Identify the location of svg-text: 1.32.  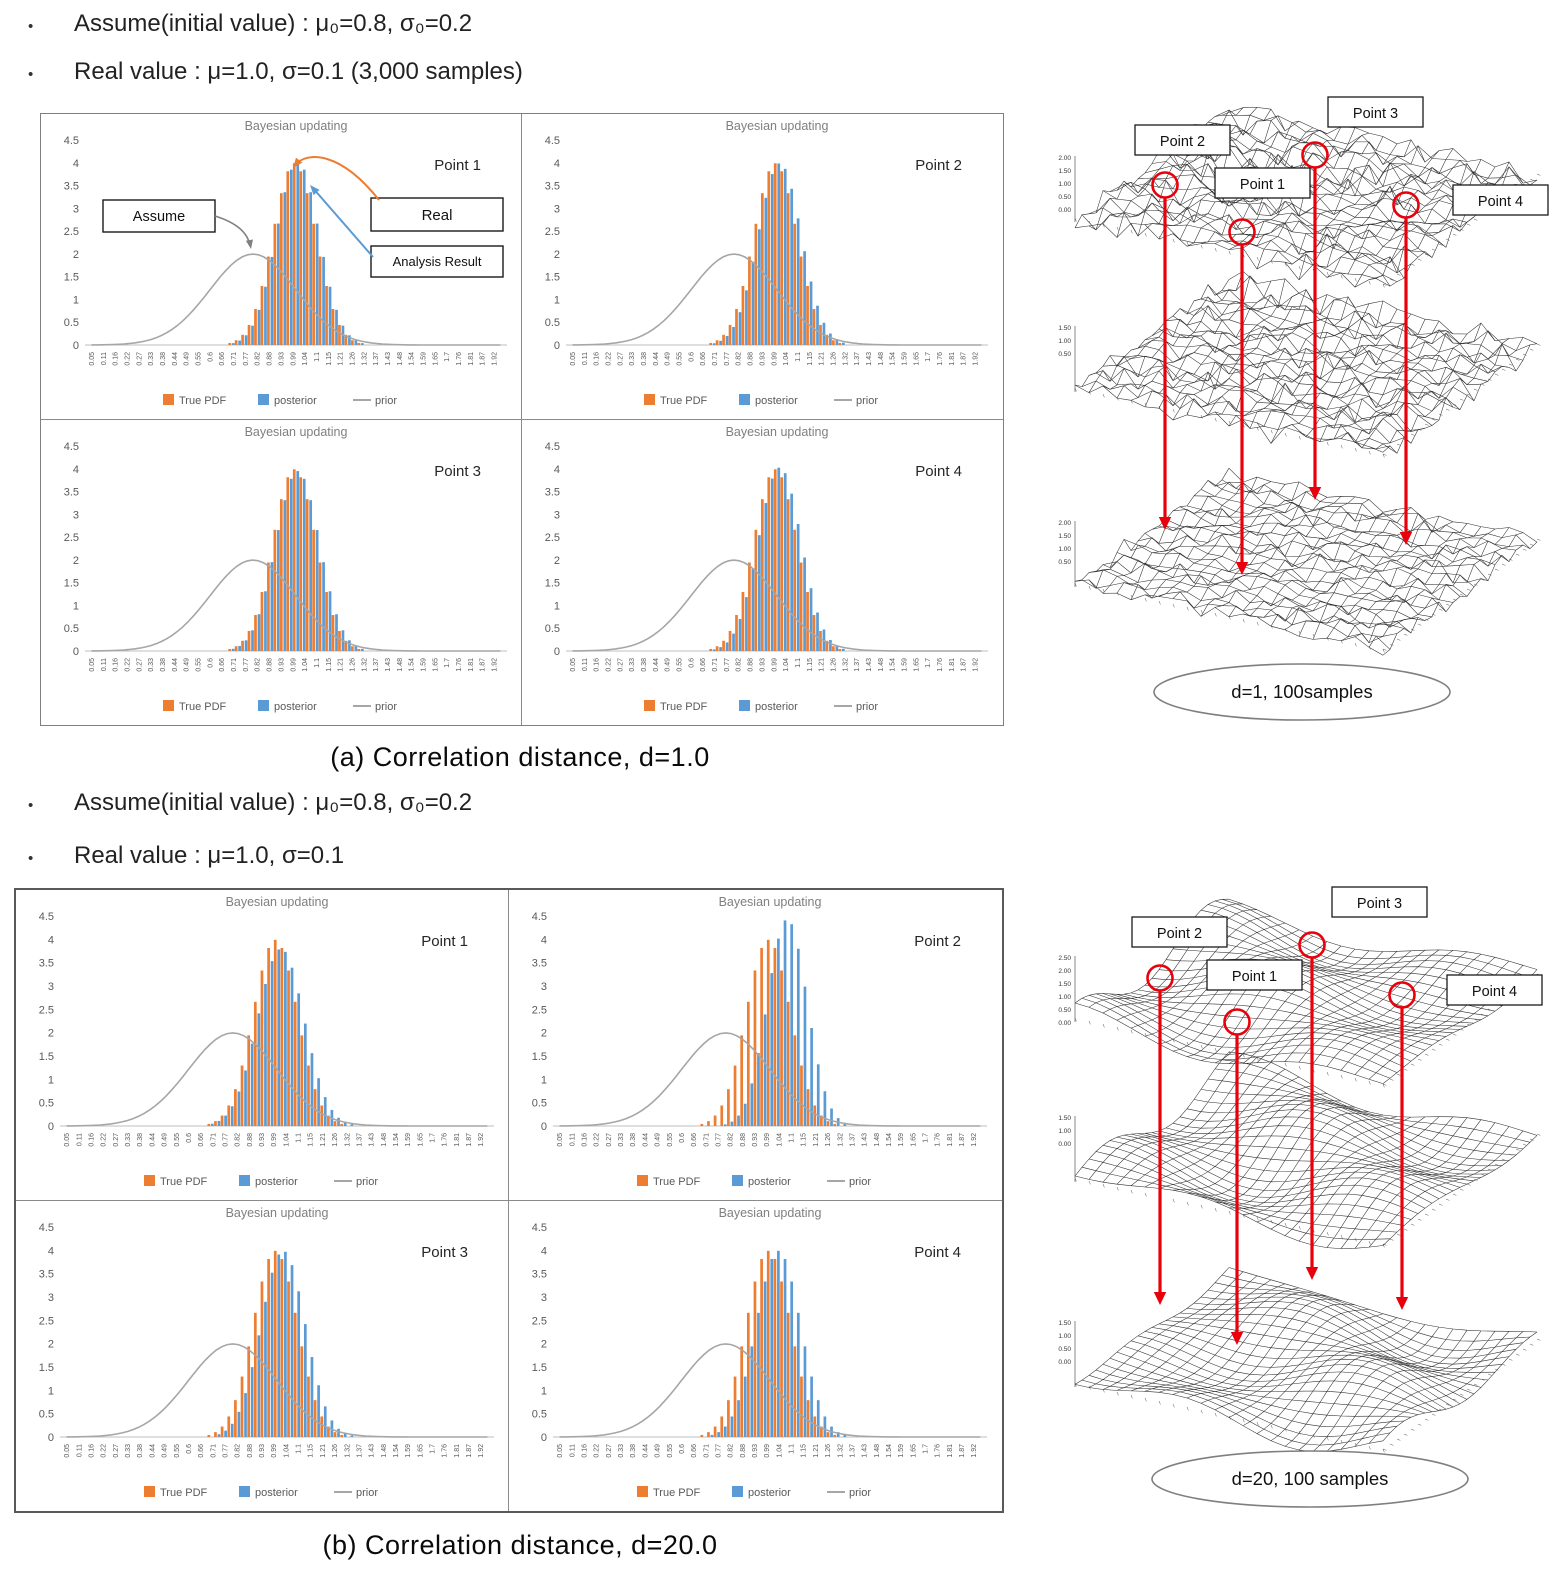
(364, 665).